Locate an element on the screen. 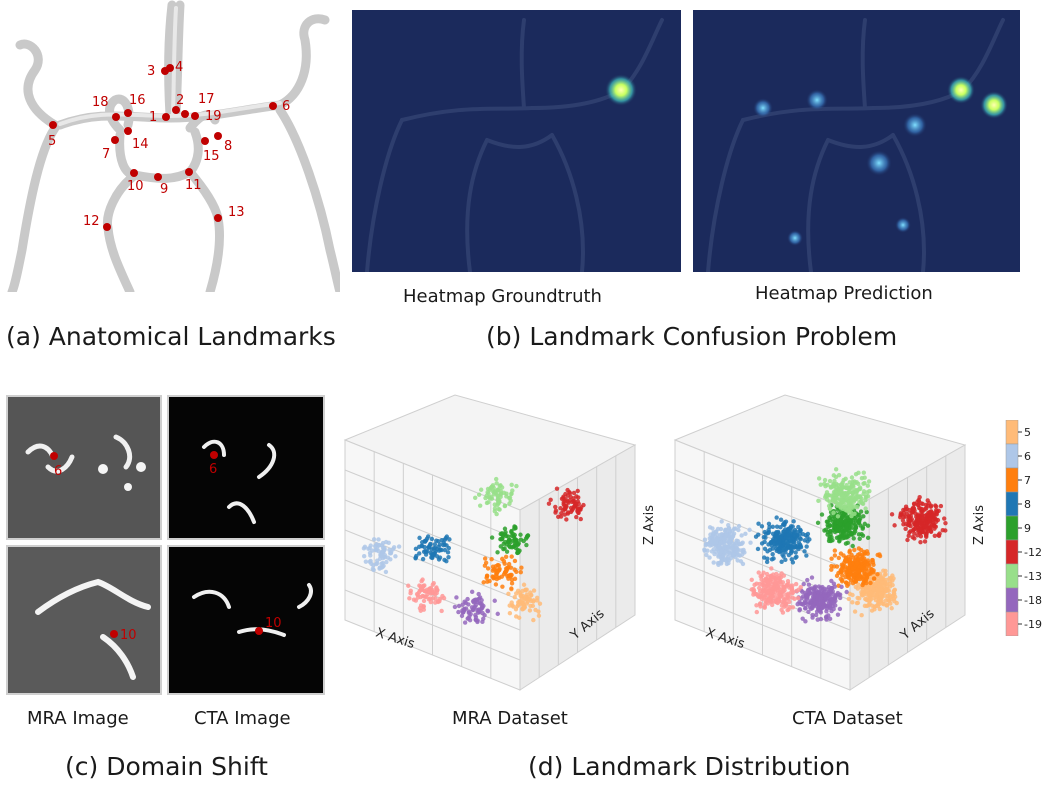 This screenshot has width=1044, height=785. legend-label-19: -19 is located at coordinates (1033, 624).